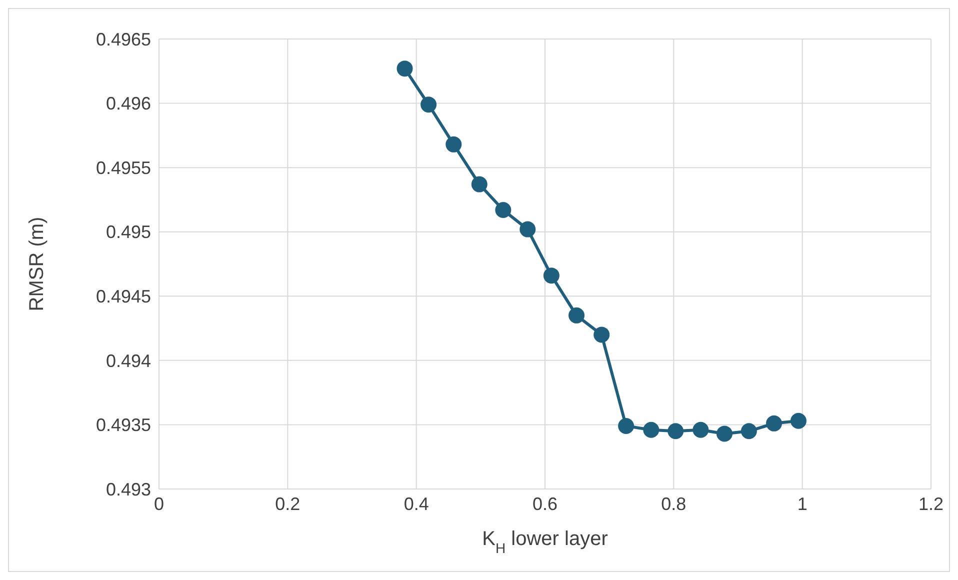  What do you see at coordinates (123, 425) in the screenshot?
I see `y-tick-label: 0.4935` at bounding box center [123, 425].